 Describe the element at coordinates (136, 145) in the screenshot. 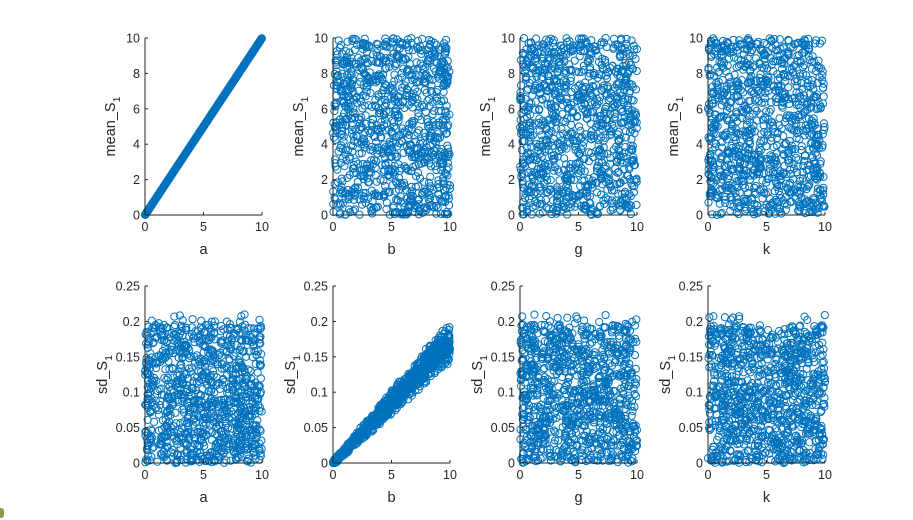

I see `y-tick-label: 4` at that location.